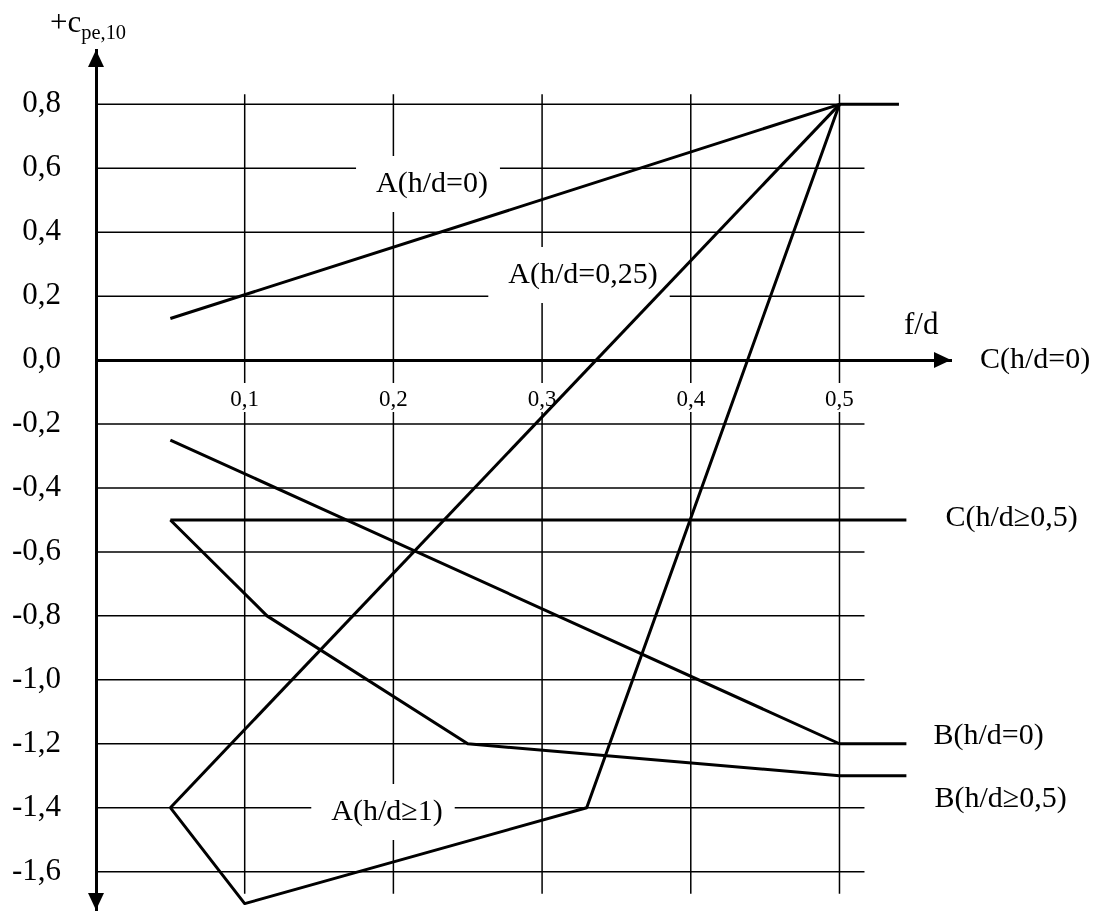 The height and width of the screenshot is (911, 1098). Describe the element at coordinates (36, 550) in the screenshot. I see `y-tick-label: -0,6` at that location.